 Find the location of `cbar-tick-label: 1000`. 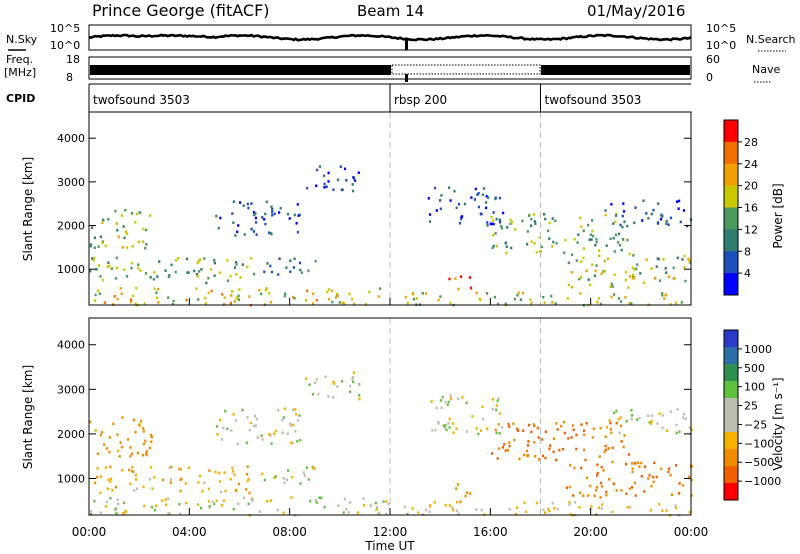

cbar-tick-label: 1000 is located at coordinates (758, 349).